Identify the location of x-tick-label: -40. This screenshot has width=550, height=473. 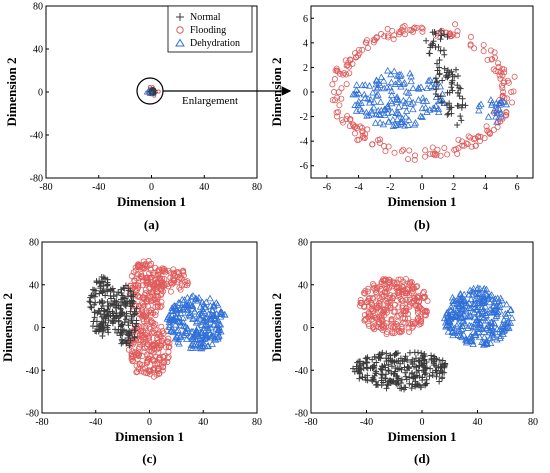
(95, 422).